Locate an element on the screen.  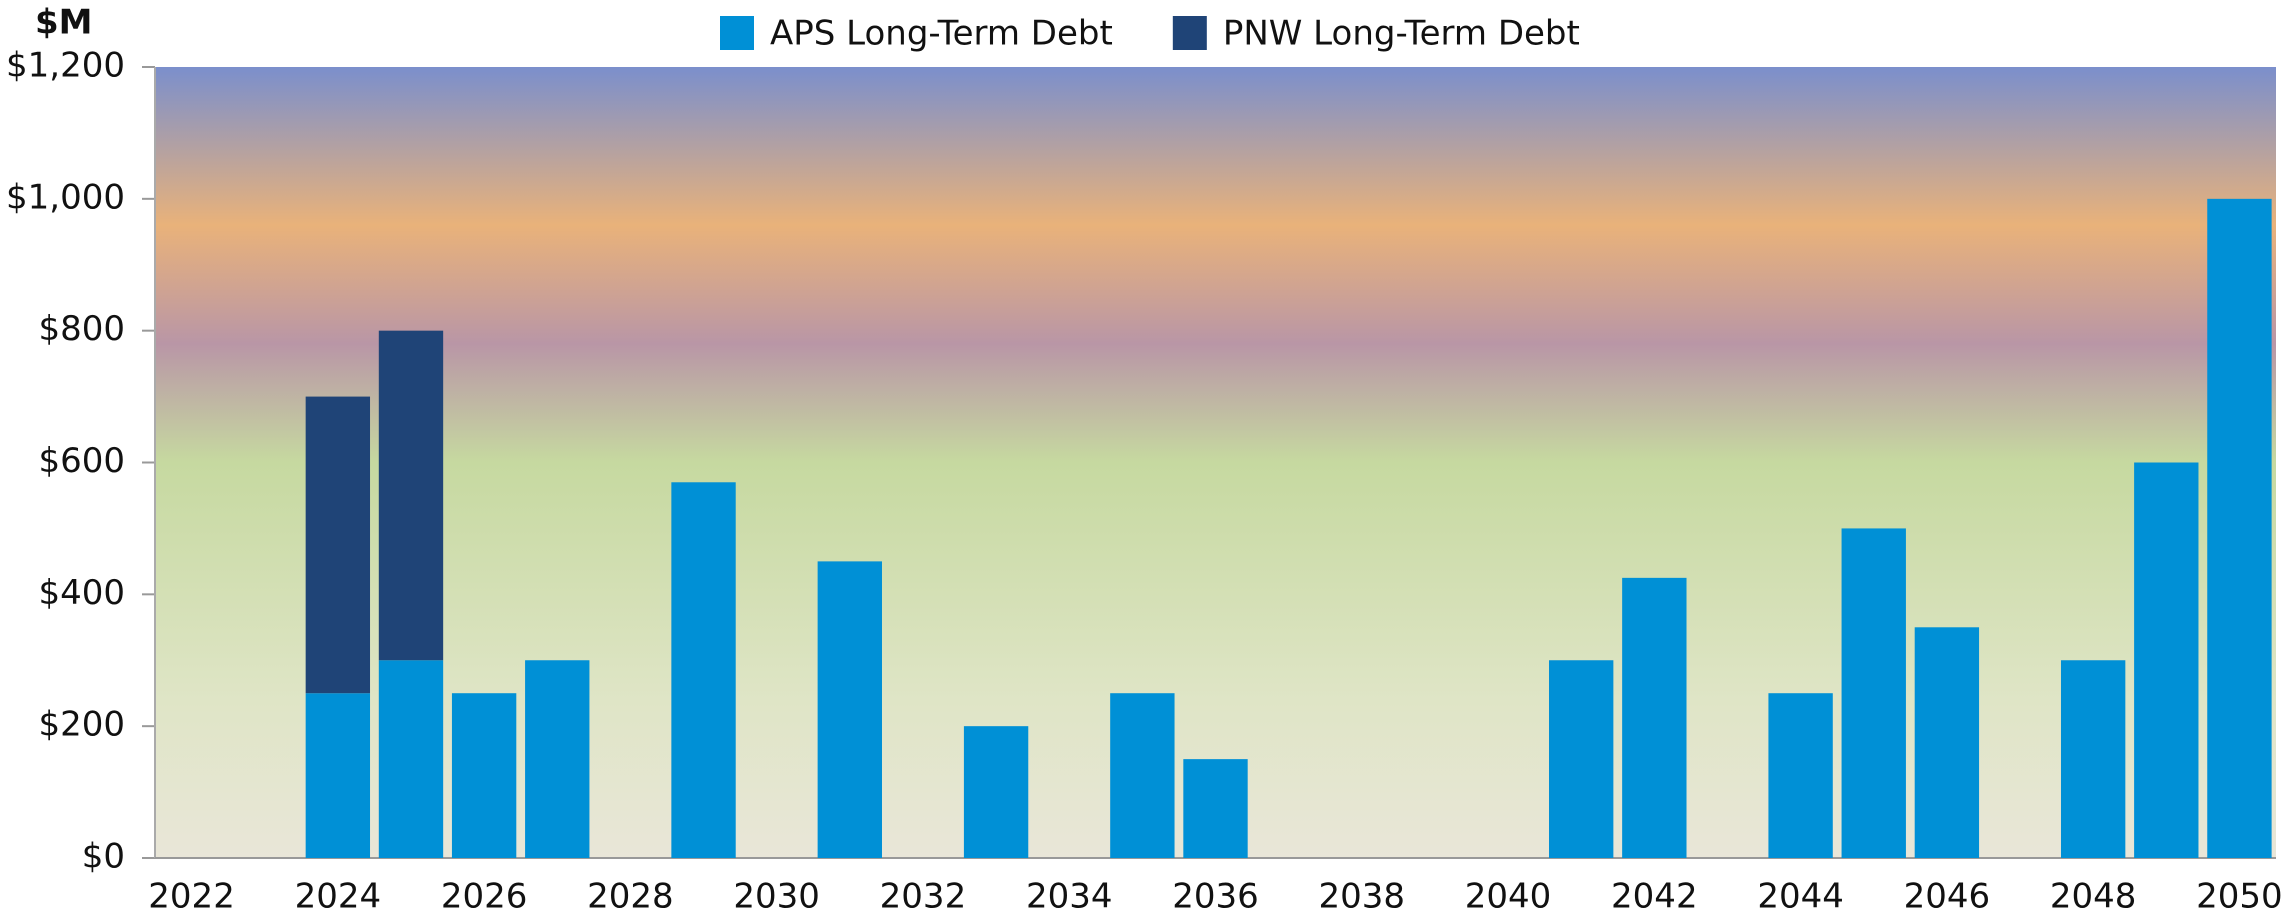
x-tick-label: 2046 is located at coordinates (1947, 895).